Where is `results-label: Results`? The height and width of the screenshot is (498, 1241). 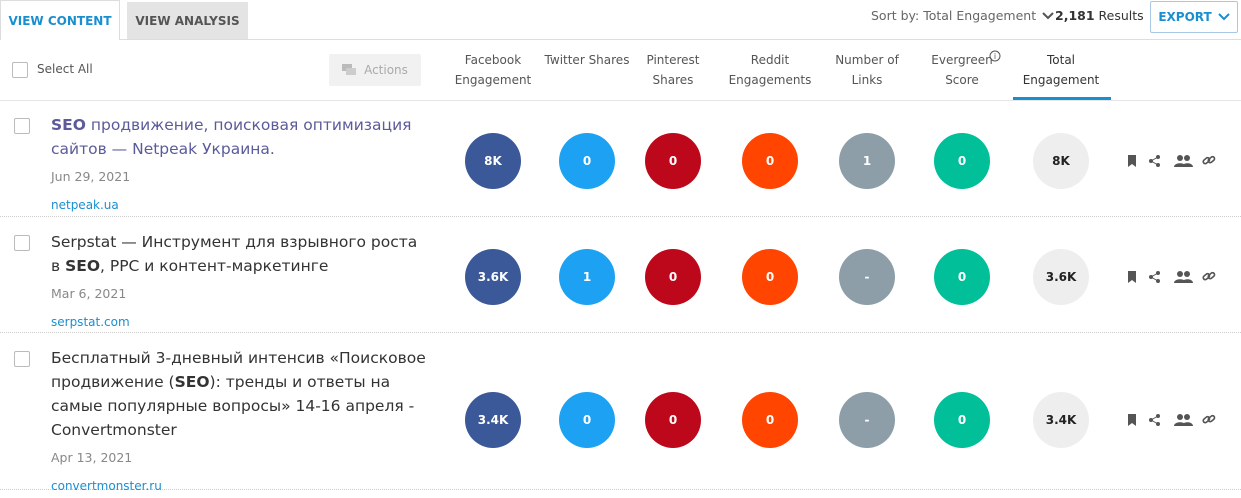 results-label: Results is located at coordinates (1121, 15).